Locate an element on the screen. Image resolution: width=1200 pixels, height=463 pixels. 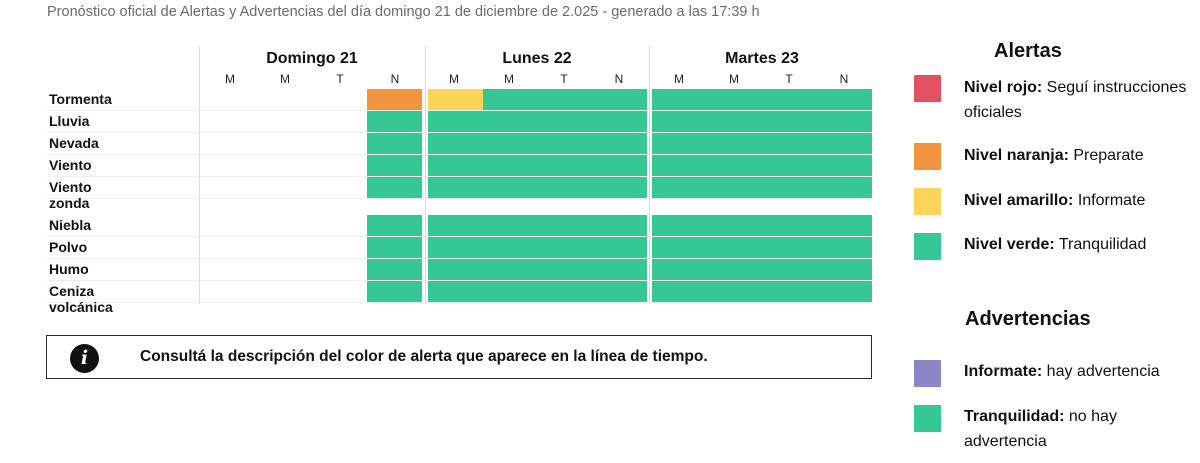
info-icon: i is located at coordinates (84, 358).